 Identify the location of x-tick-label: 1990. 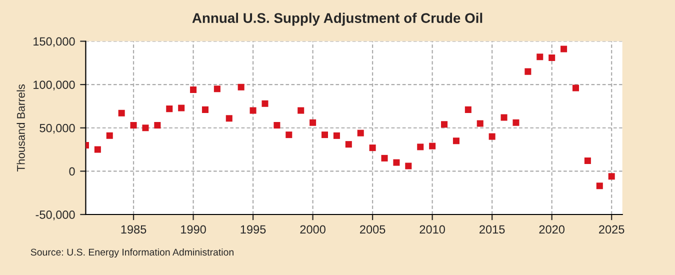
(193, 229).